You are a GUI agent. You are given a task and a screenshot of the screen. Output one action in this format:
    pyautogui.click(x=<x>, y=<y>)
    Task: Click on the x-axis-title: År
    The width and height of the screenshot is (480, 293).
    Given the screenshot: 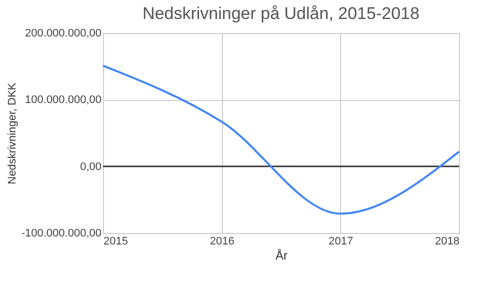 What is the action you would take?
    pyautogui.click(x=282, y=255)
    